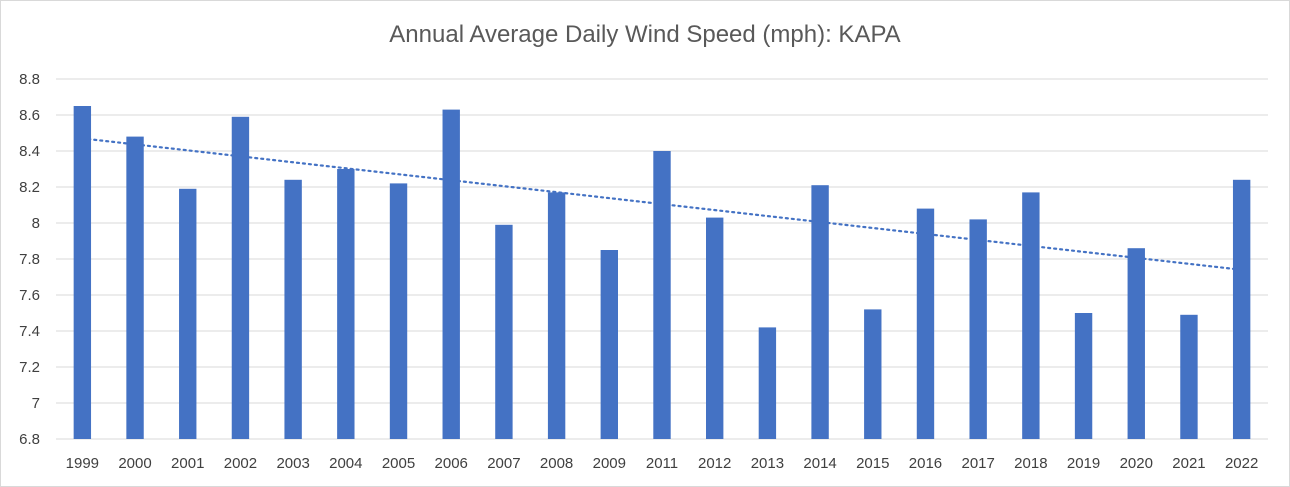 This screenshot has height=487, width=1290. Describe the element at coordinates (1083, 463) in the screenshot. I see `x-tick-label: 2019` at that location.